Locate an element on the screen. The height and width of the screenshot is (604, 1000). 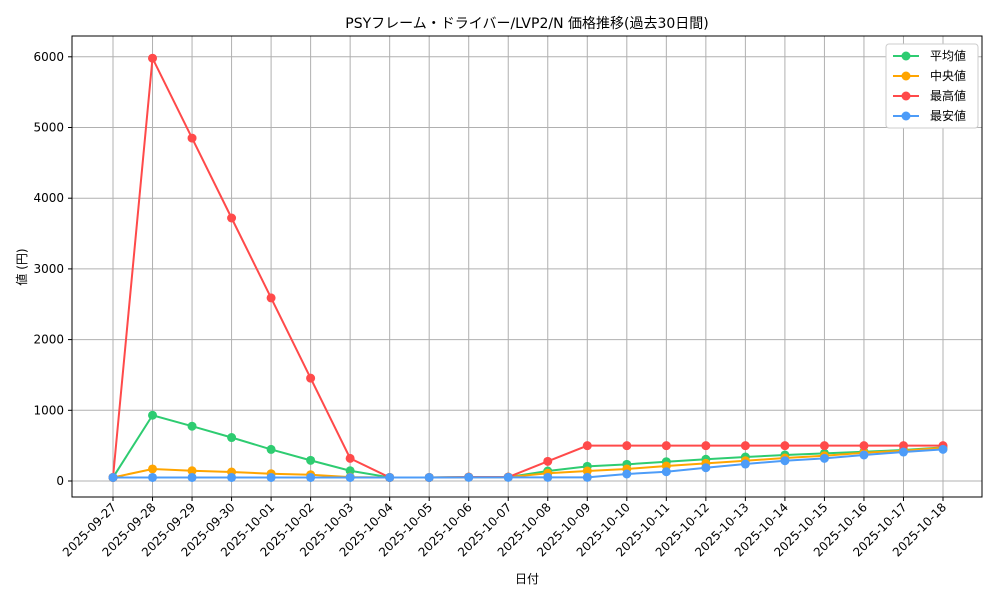
legend-label: 最高値 is located at coordinates (948, 95).